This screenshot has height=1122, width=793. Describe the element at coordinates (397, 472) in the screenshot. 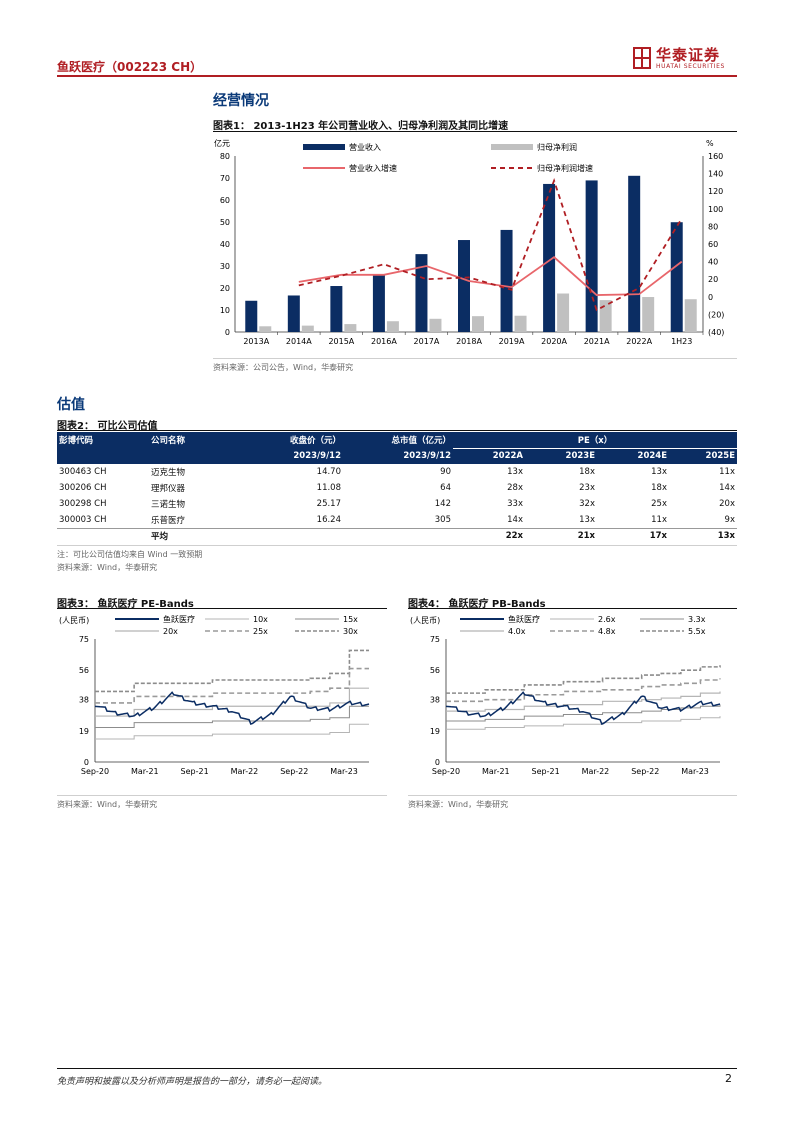

I see `table-row: 300463 CH 迈克生物 14.70 90 13x 18x 13x 11x` at that location.